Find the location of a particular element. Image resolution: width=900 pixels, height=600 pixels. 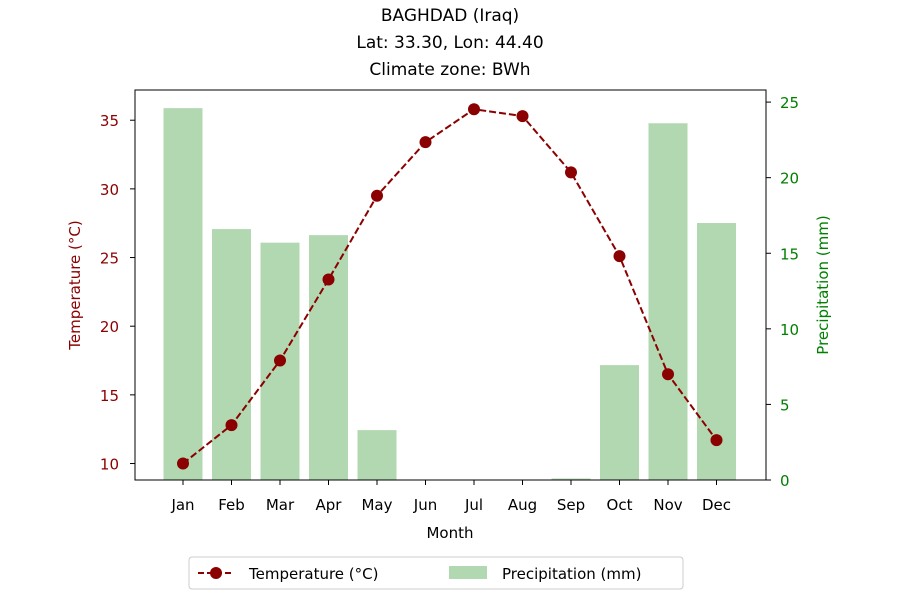

y-axis-left: 10 15 20 25 30 35 is located at coordinates (117, 293).